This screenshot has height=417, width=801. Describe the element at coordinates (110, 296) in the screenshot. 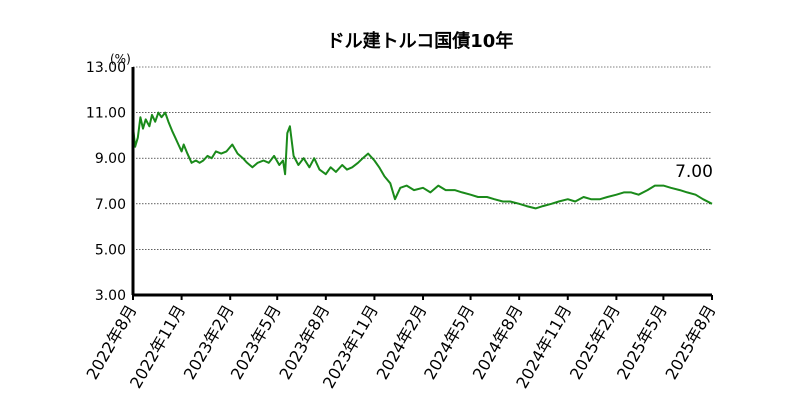

I see `y-tick-label: 3.00` at that location.